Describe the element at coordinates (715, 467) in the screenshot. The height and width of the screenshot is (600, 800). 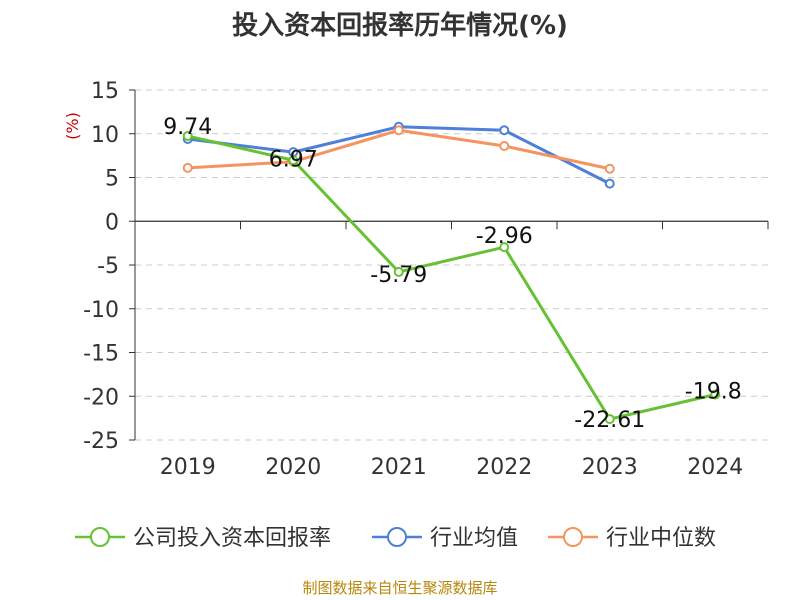
I see `x-tick-label: 2024` at that location.